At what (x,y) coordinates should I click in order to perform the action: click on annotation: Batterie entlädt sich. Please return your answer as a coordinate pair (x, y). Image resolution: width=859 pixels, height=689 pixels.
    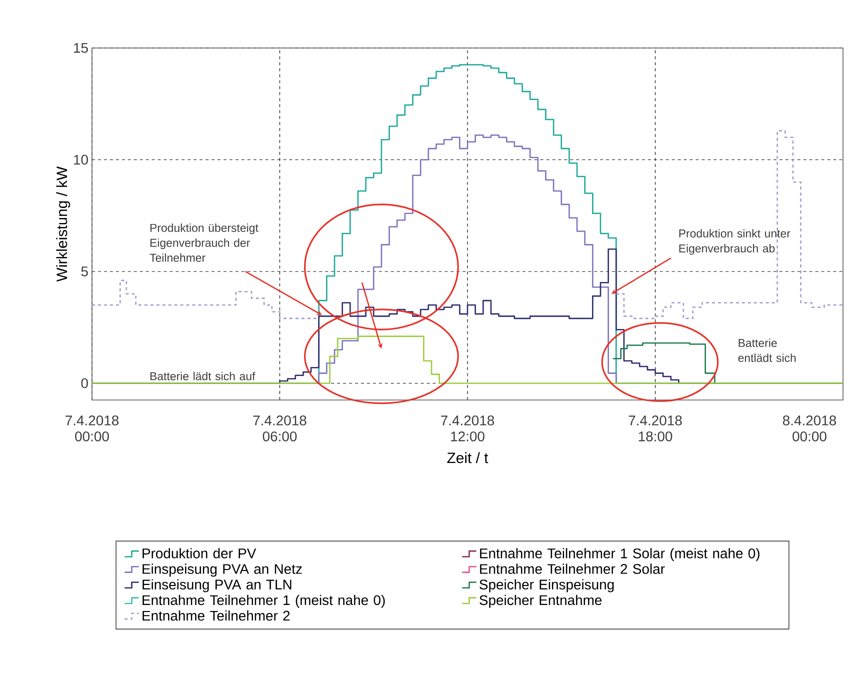
    Looking at the image, I should click on (767, 350).